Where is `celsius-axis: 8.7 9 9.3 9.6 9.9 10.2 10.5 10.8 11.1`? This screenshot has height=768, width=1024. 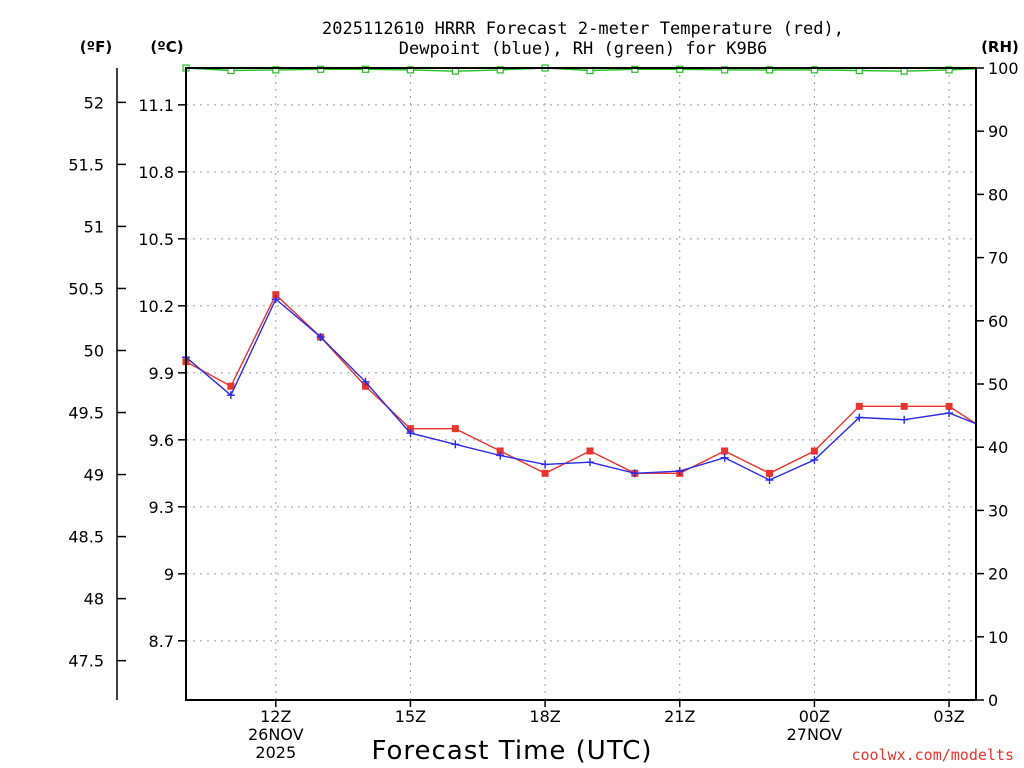 celsius-axis: 8.7 9 9.3 9.6 9.9 10.2 10.5 10.8 11.1 is located at coordinates (162, 373).